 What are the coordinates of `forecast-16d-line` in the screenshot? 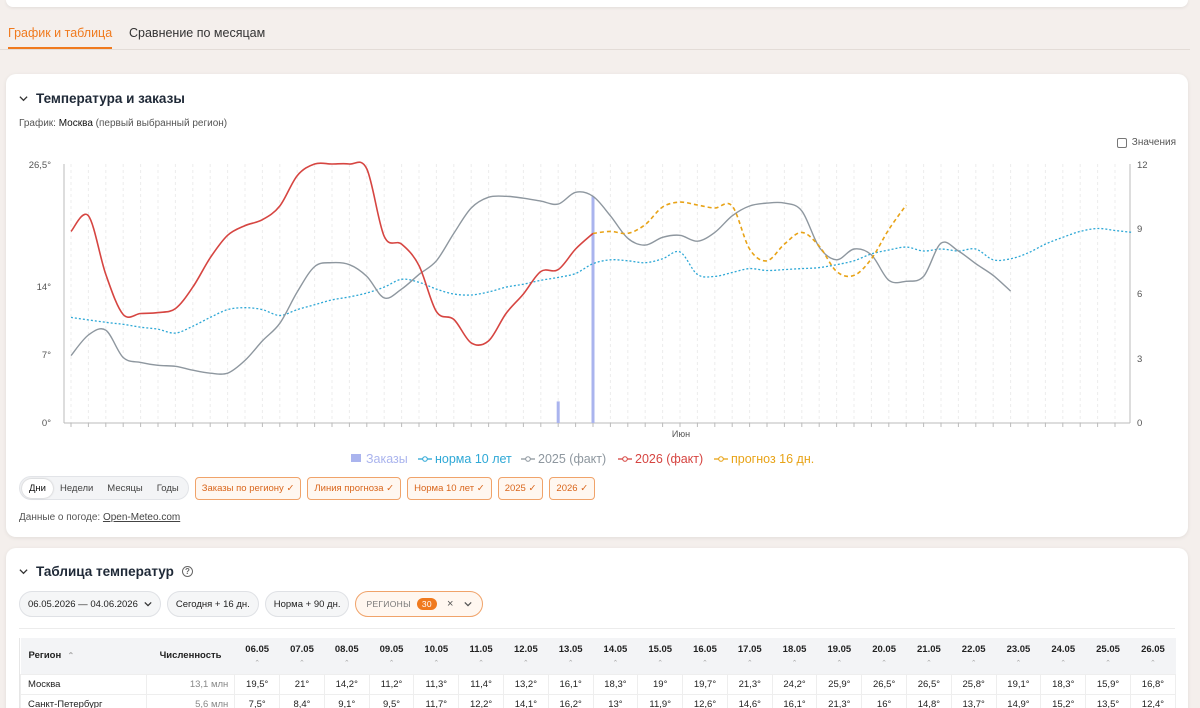 It's located at (749, 239).